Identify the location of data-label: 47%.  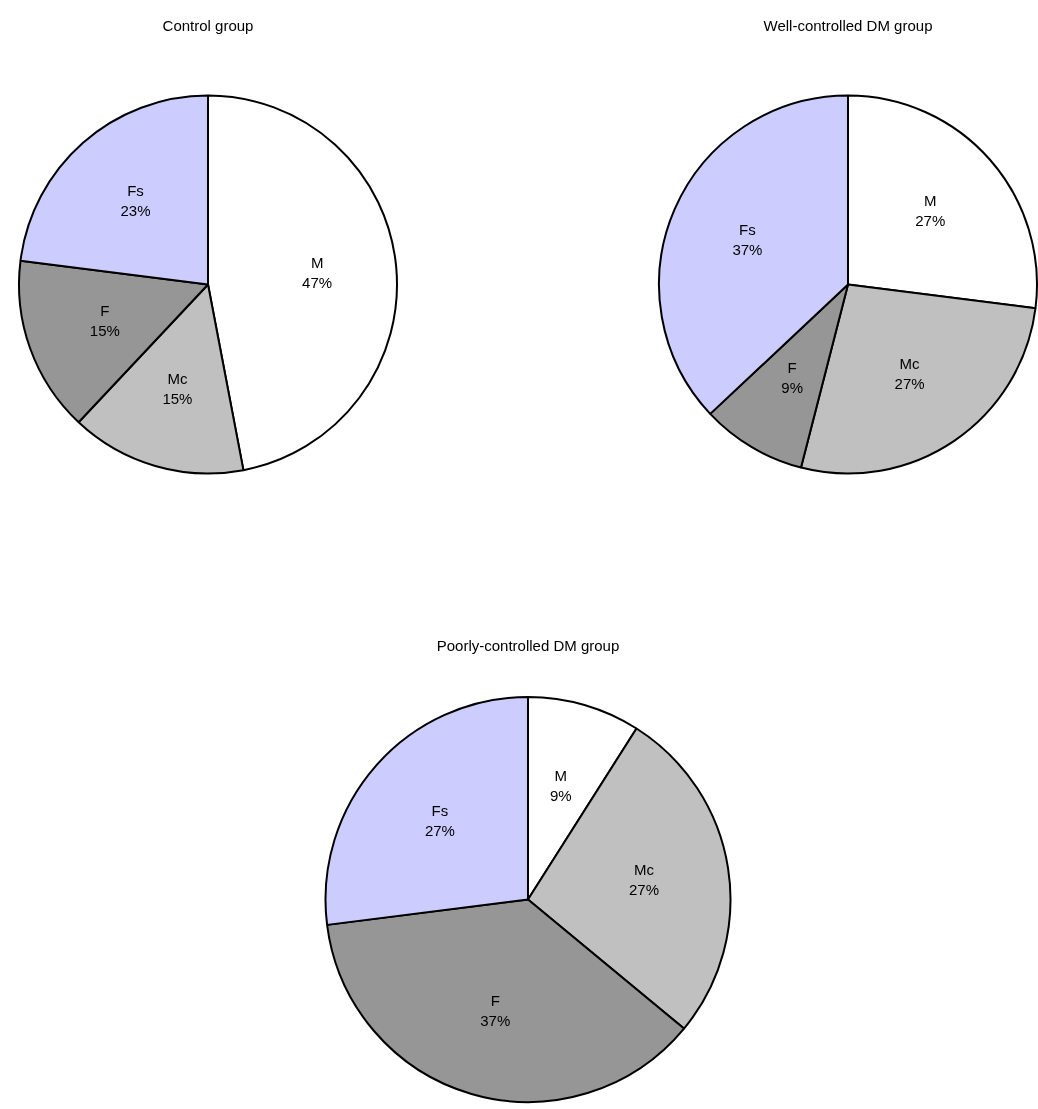
(317, 283).